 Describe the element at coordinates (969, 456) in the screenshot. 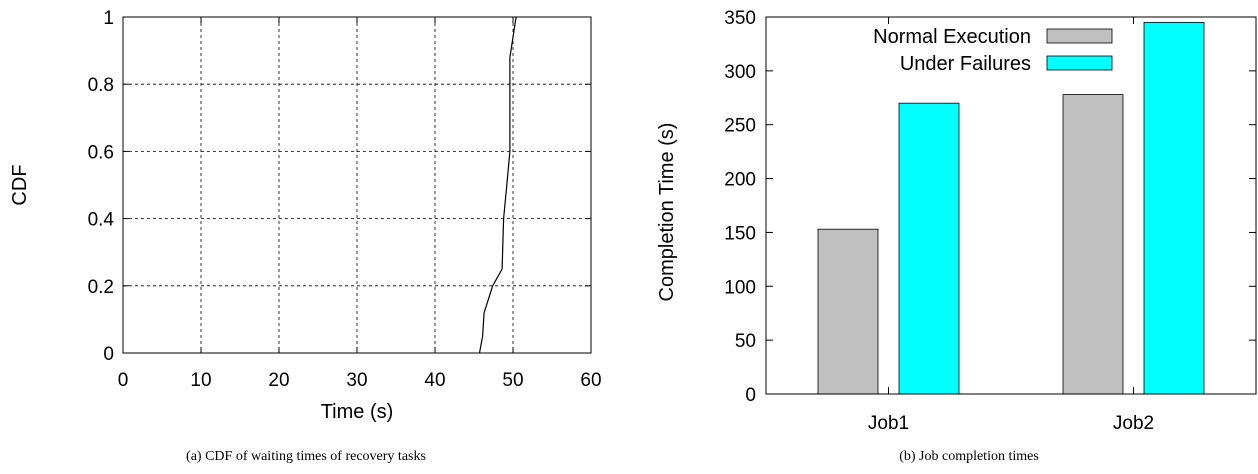

I see `bar-caption: (b) Job completion times` at that location.